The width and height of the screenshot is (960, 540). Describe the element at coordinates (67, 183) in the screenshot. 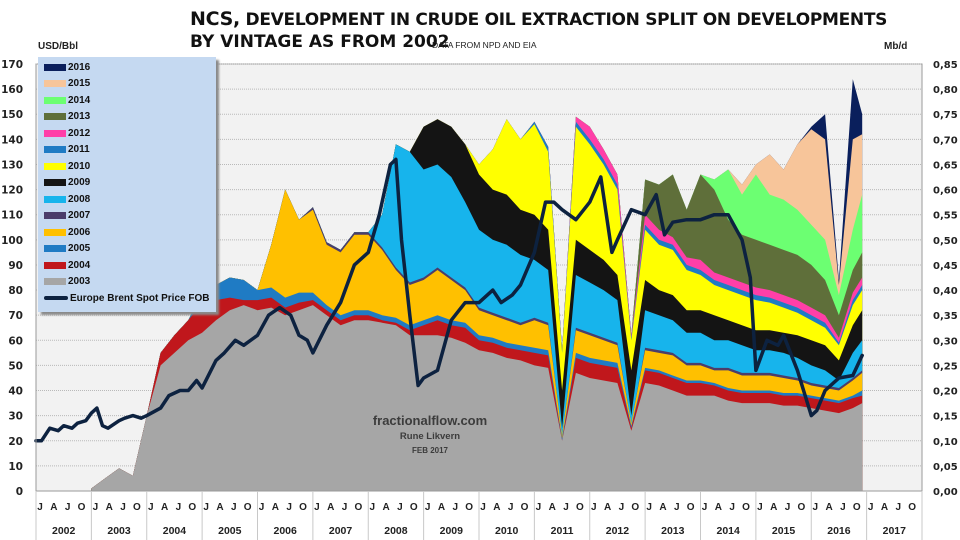

I see `legend-item-2009: 2009` at that location.